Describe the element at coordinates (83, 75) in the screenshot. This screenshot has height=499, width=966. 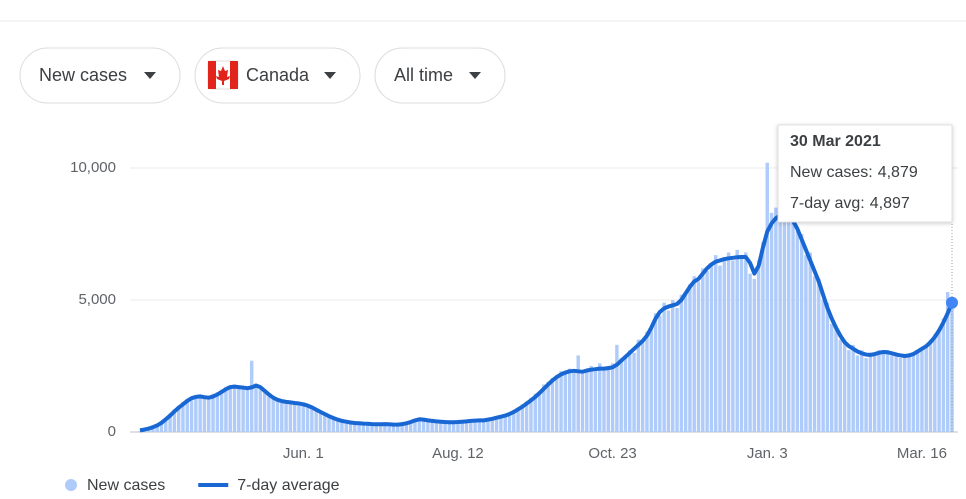
I see `metric-label: New cases` at that location.